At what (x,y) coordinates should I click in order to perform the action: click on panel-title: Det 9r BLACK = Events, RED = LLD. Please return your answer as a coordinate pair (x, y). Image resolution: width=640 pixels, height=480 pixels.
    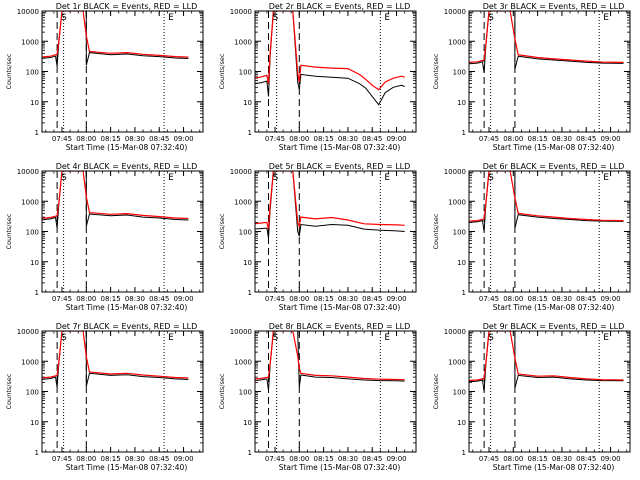
    Looking at the image, I should click on (554, 326).